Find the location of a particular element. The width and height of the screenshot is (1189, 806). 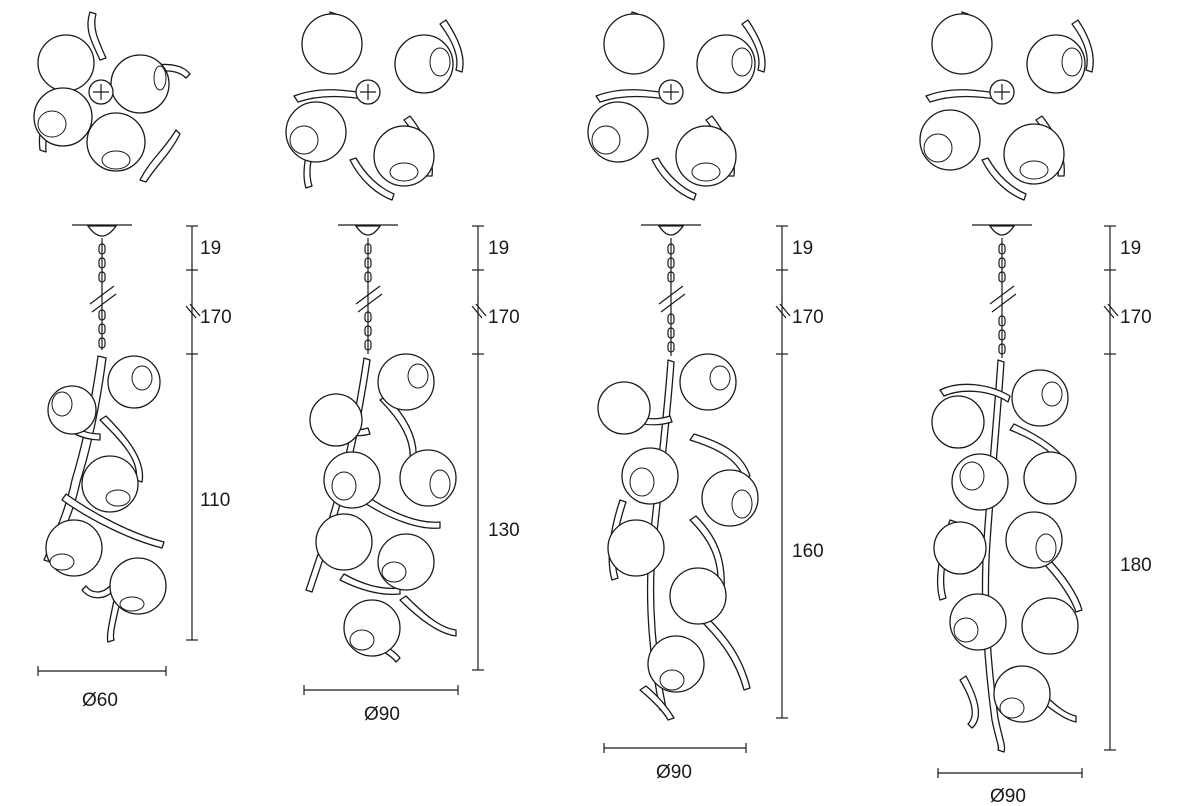

dim-chain-label-1: 170 is located at coordinates (216, 317).